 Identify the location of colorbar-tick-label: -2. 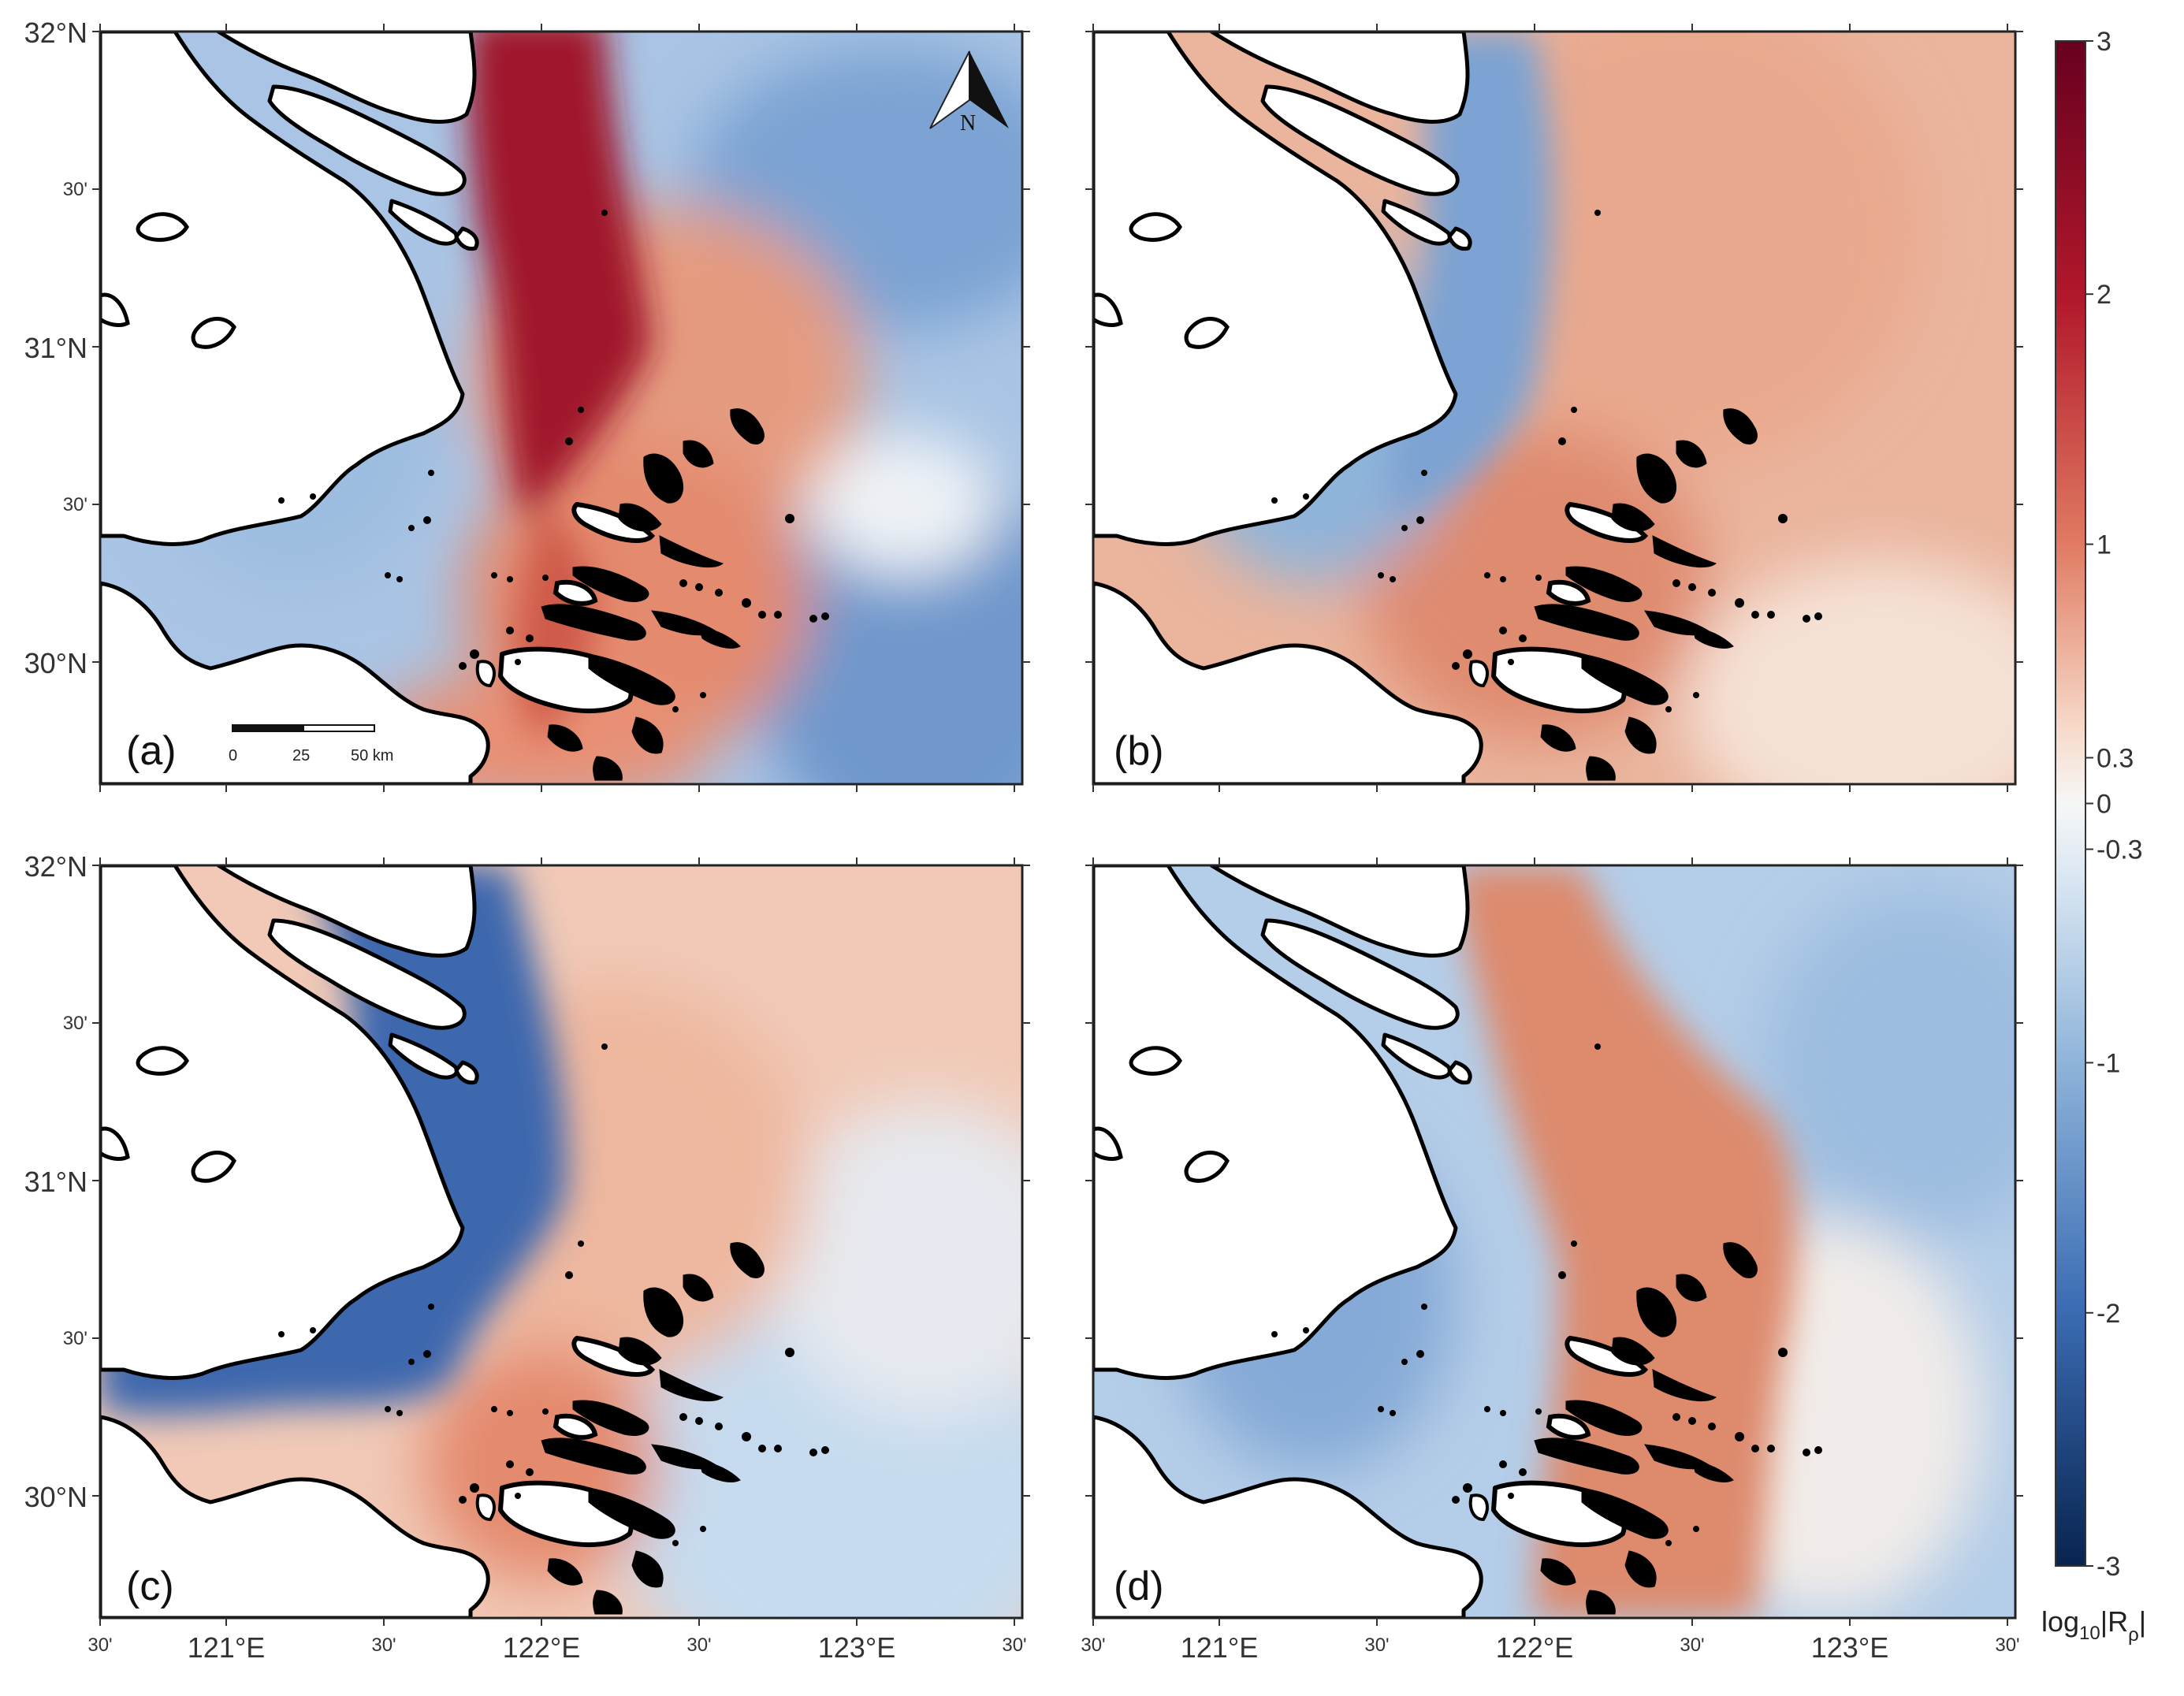
(2108, 1314).